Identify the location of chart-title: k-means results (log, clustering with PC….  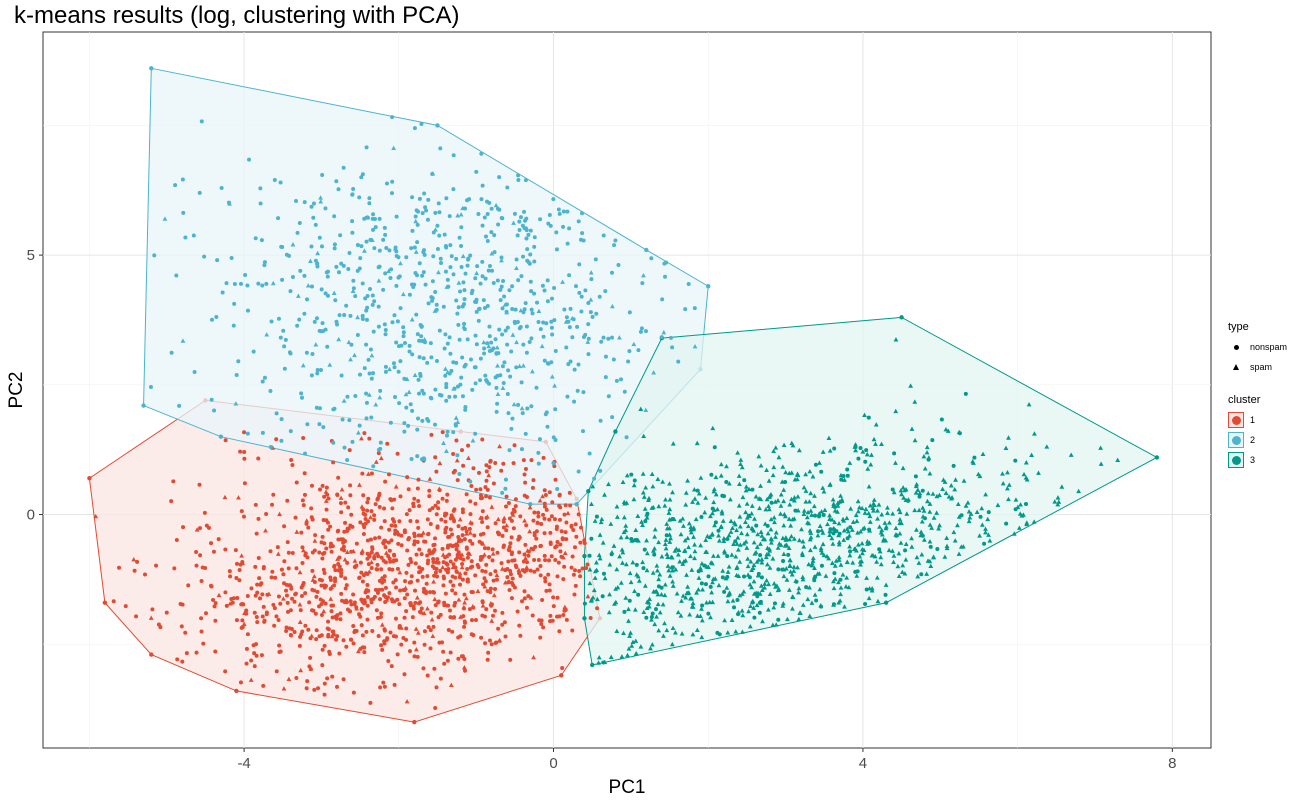
(237, 15).